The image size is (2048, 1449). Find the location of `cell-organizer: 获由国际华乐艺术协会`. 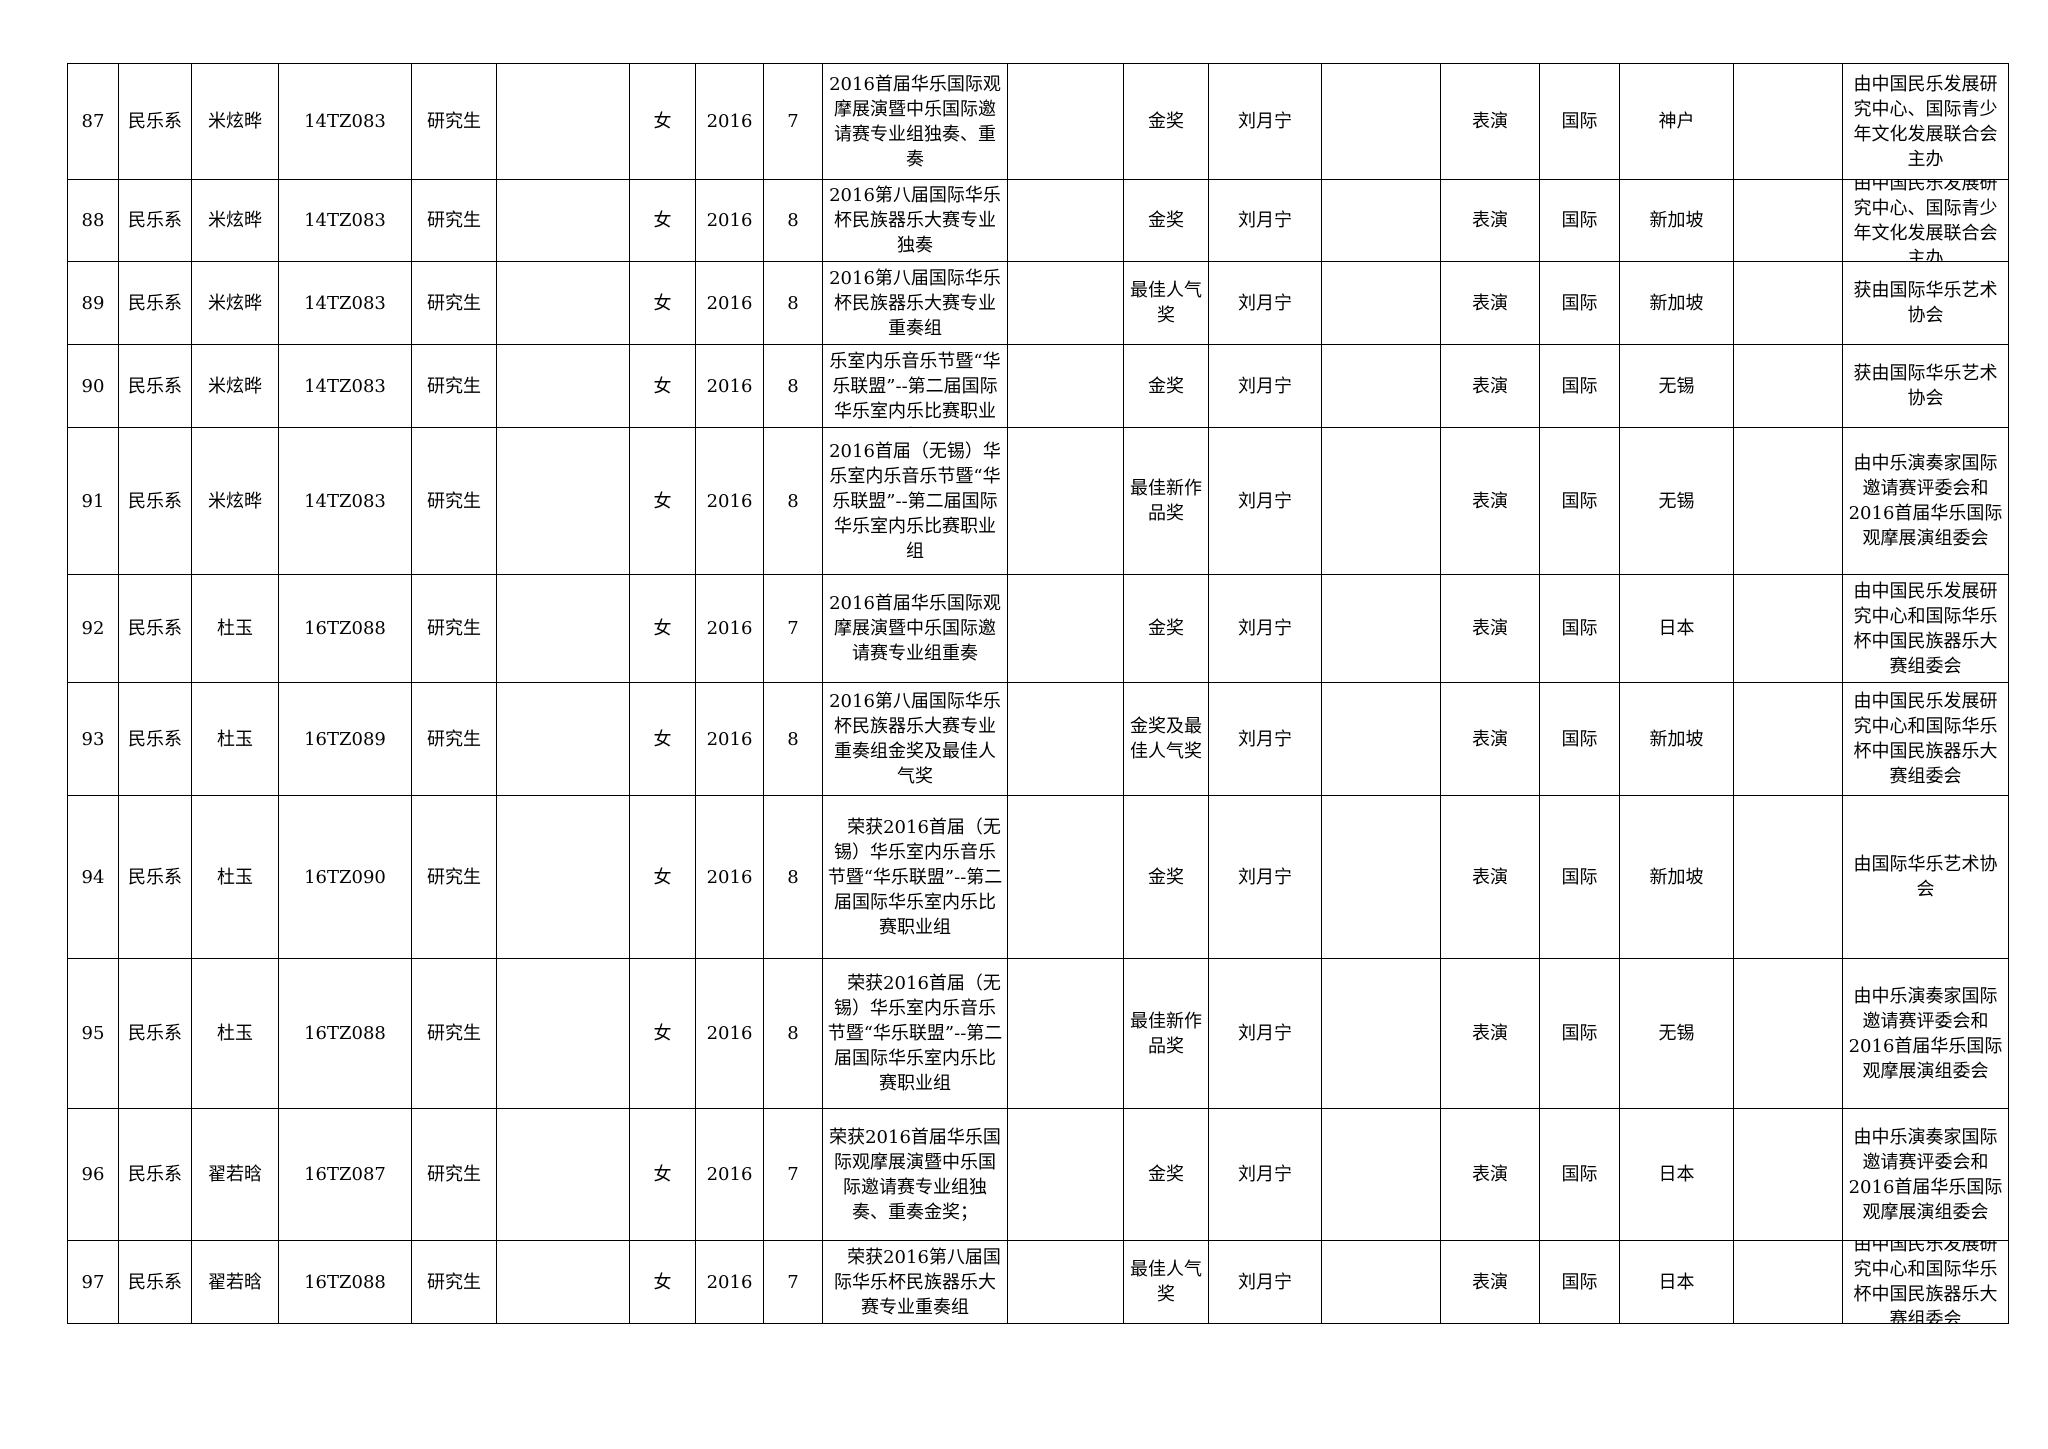

cell-organizer: 获由国际华乐艺术协会 is located at coordinates (1925, 303).